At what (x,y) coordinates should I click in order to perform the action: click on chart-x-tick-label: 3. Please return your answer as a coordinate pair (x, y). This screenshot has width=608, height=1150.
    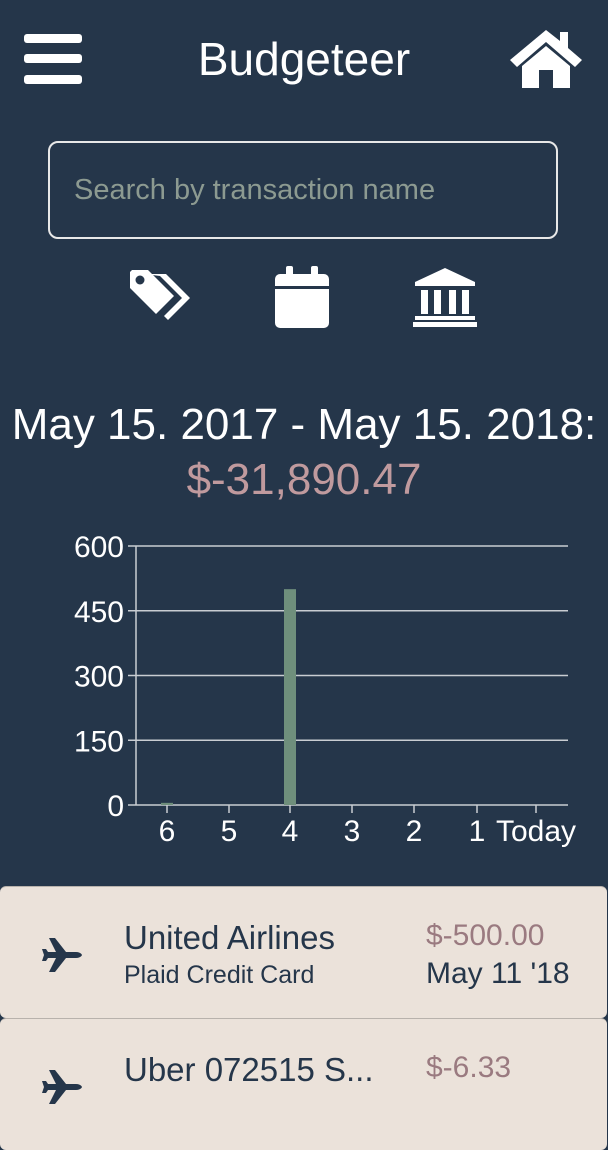
    Looking at the image, I should click on (352, 831).